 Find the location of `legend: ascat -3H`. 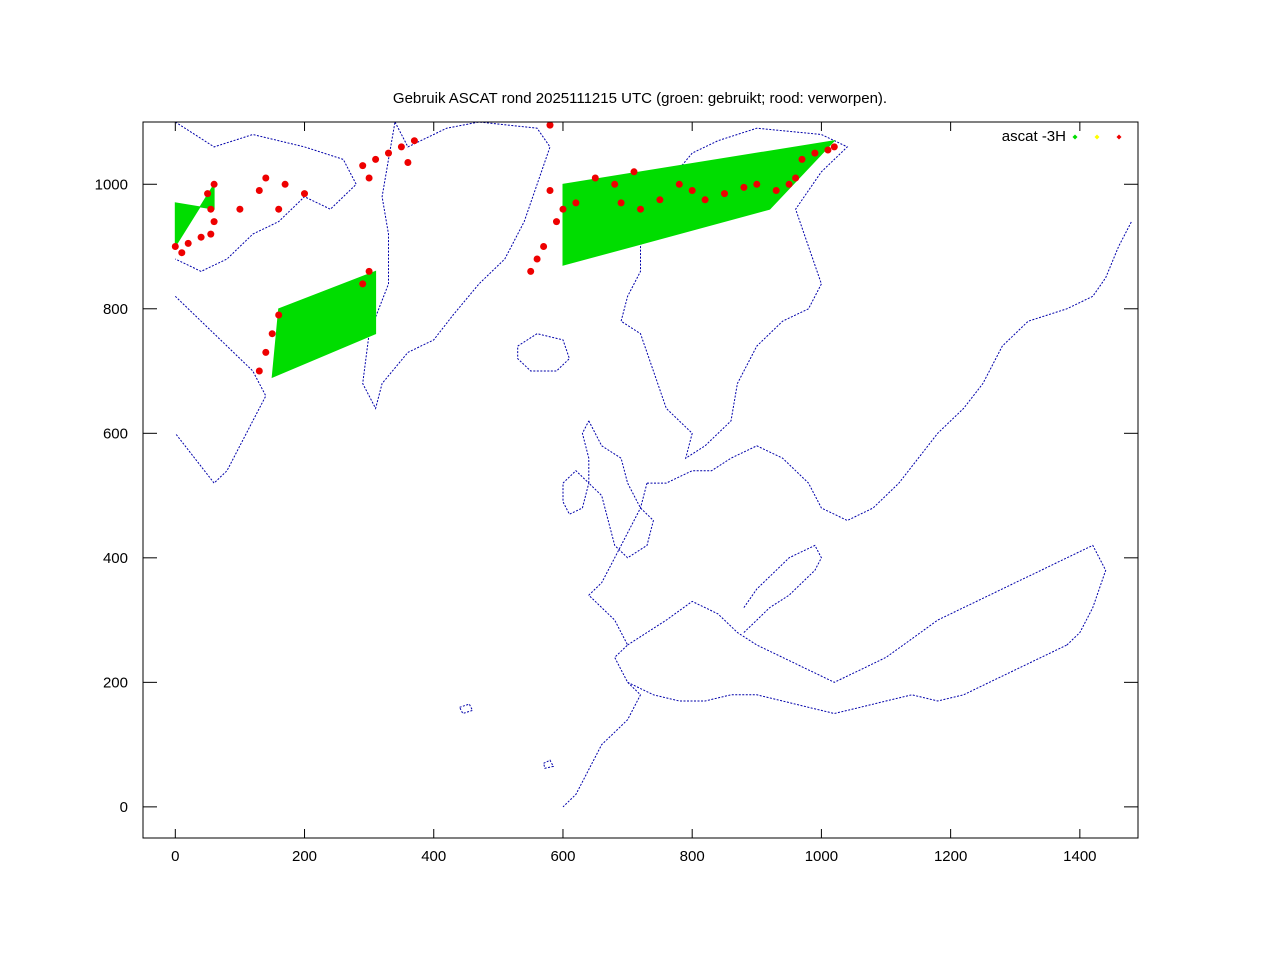

legend: ascat -3H is located at coordinates (1062, 136).